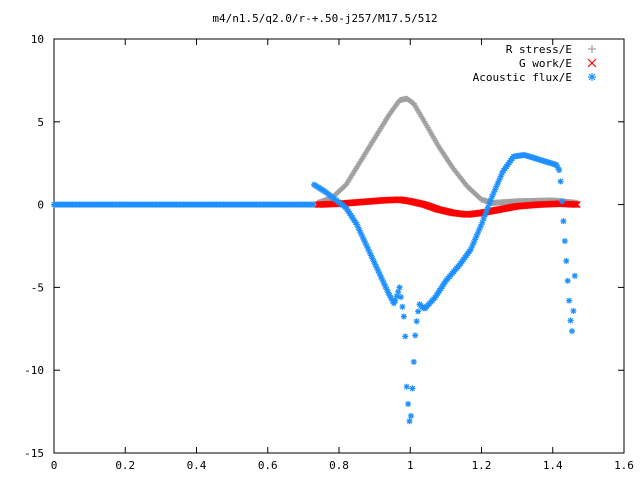 The width and height of the screenshot is (640, 480). I want to click on y-tick-label: 10, so click(37, 39).